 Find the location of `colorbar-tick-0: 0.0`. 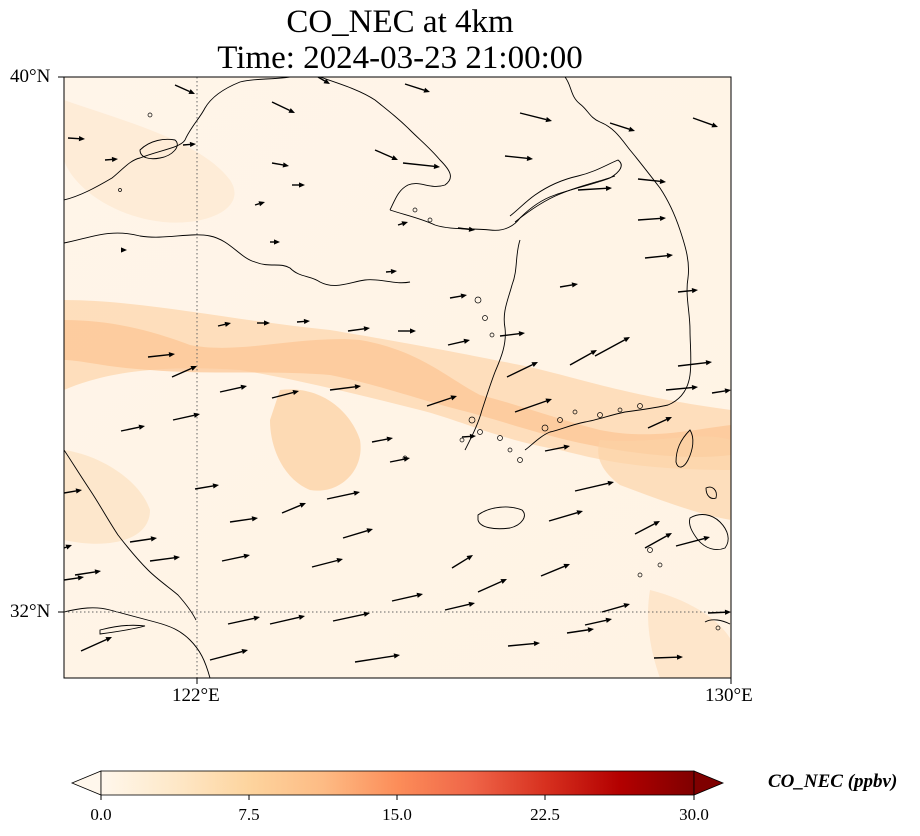

colorbar-tick-0: 0.0 is located at coordinates (101, 814).